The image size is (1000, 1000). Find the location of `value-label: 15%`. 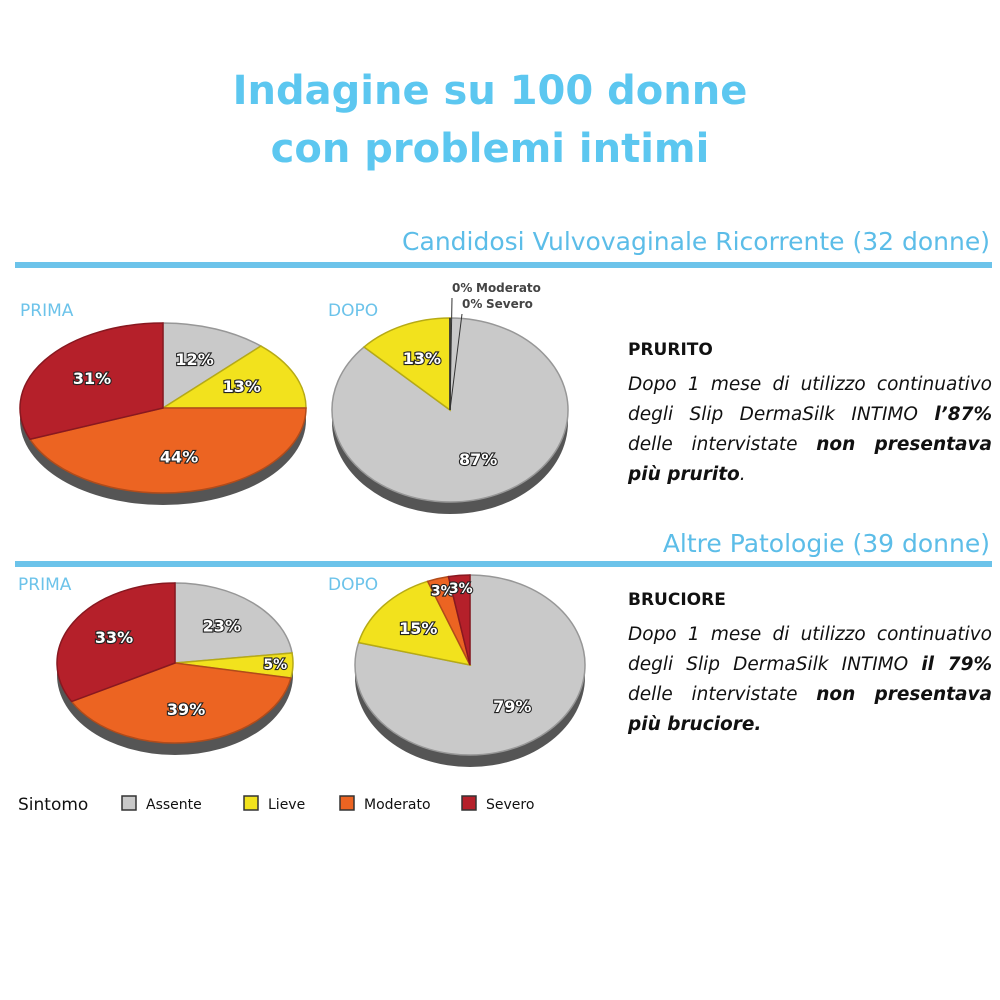

value-label: 15% is located at coordinates (418, 628).